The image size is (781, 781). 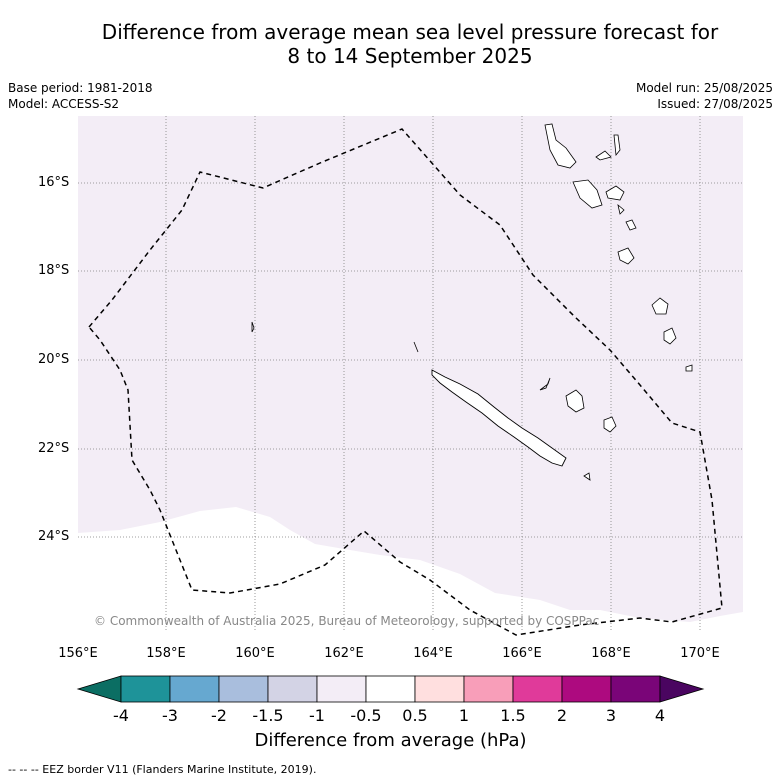 What do you see at coordinates (587, 476) in the screenshot?
I see `isle-of-pines` at bounding box center [587, 476].